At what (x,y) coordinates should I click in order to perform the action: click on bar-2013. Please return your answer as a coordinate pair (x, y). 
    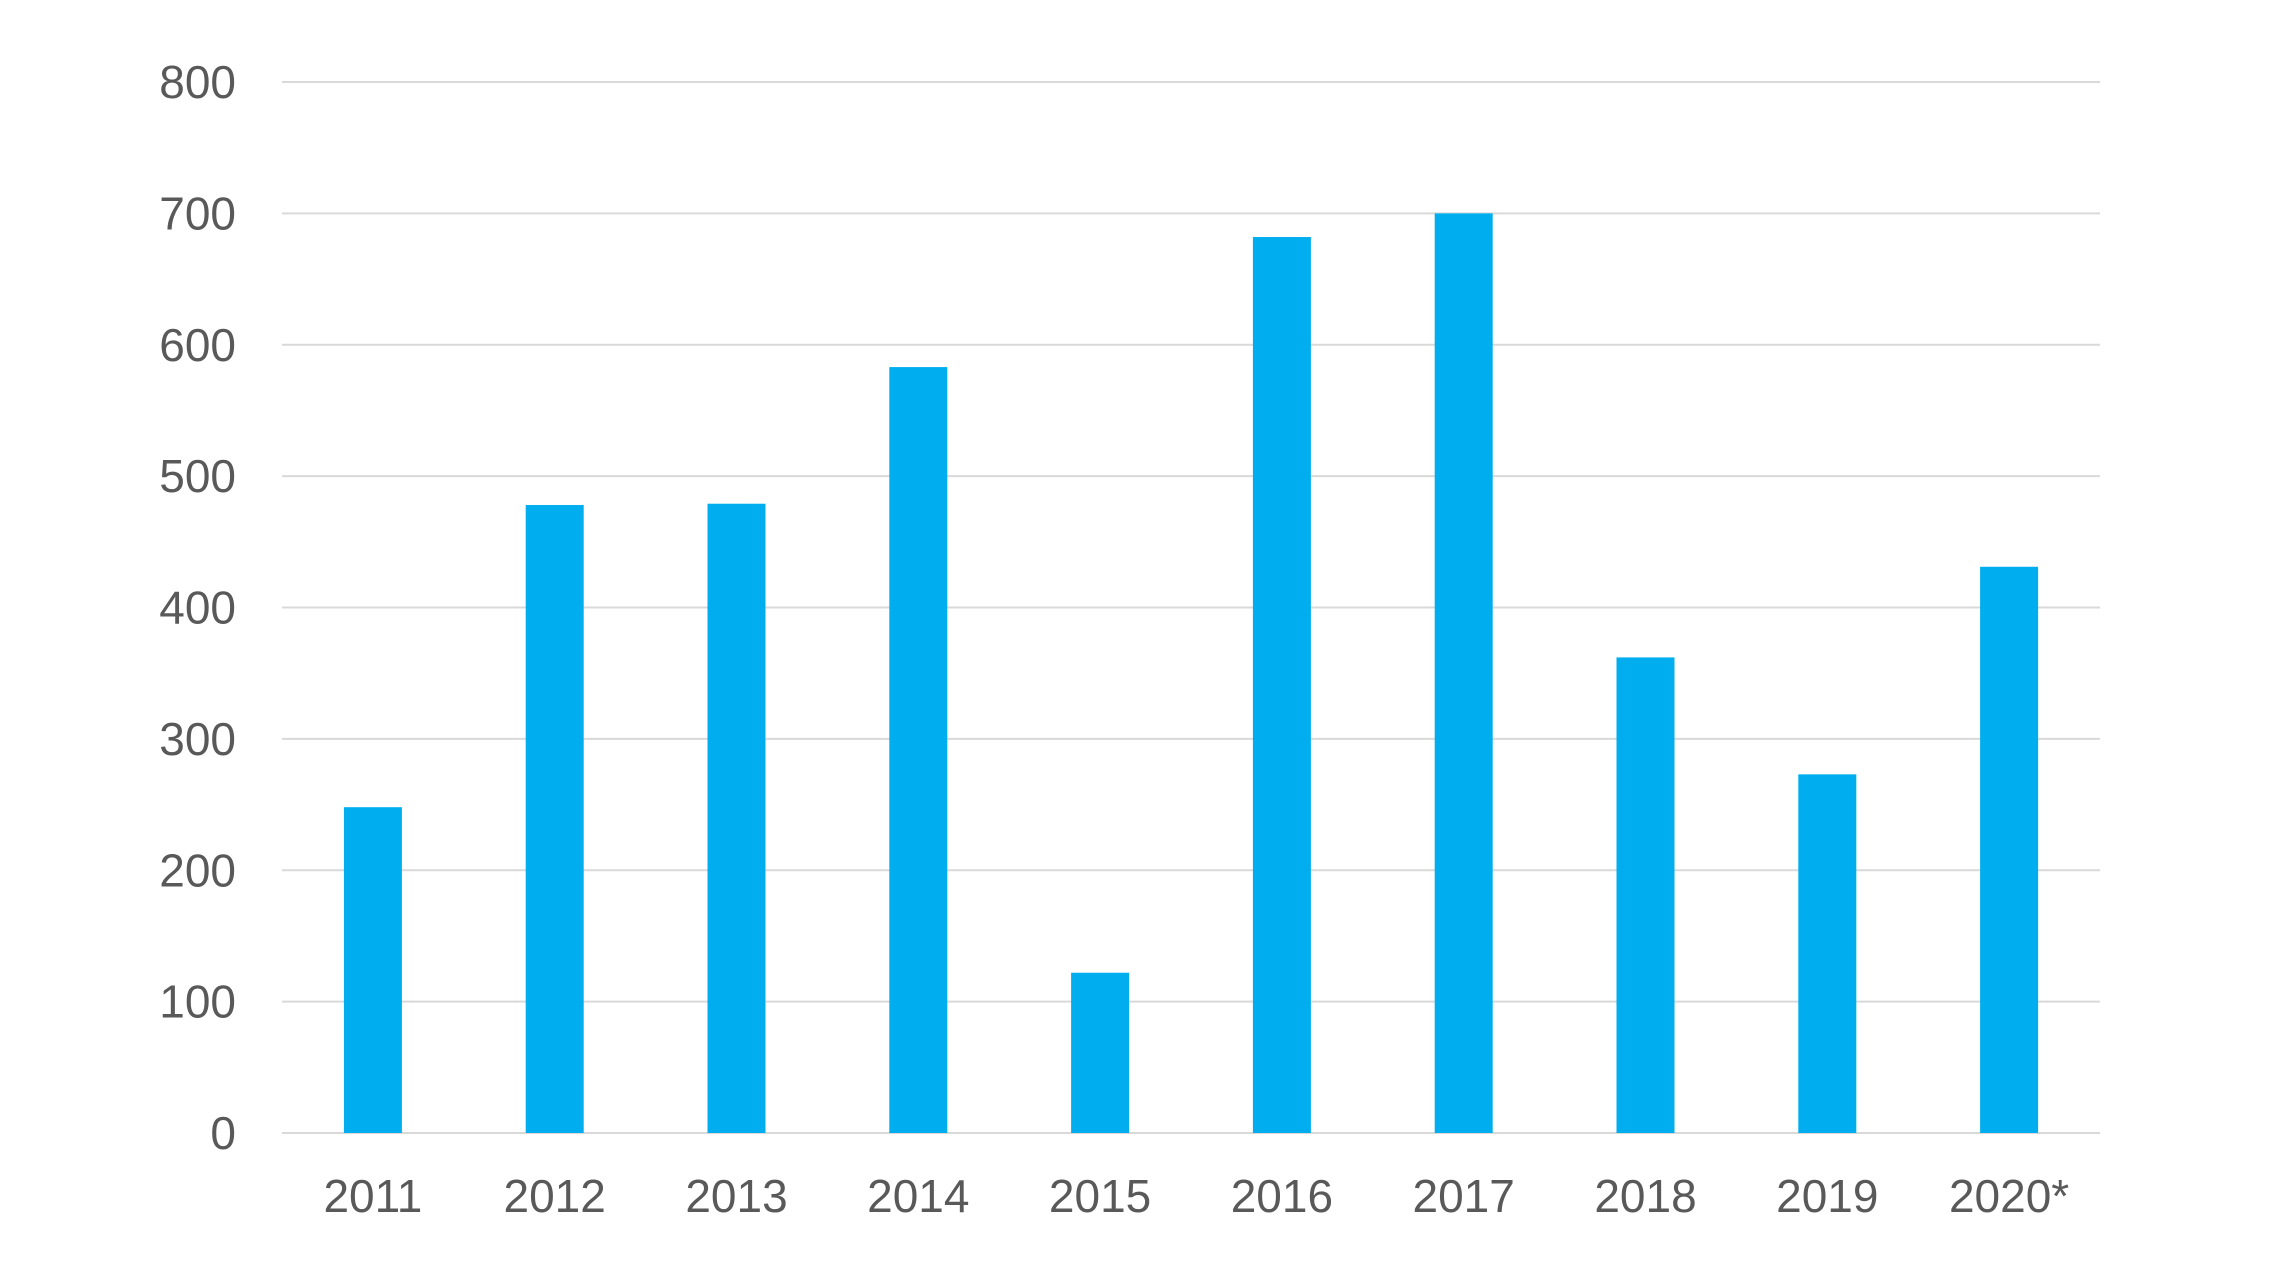
    Looking at the image, I should click on (736, 818).